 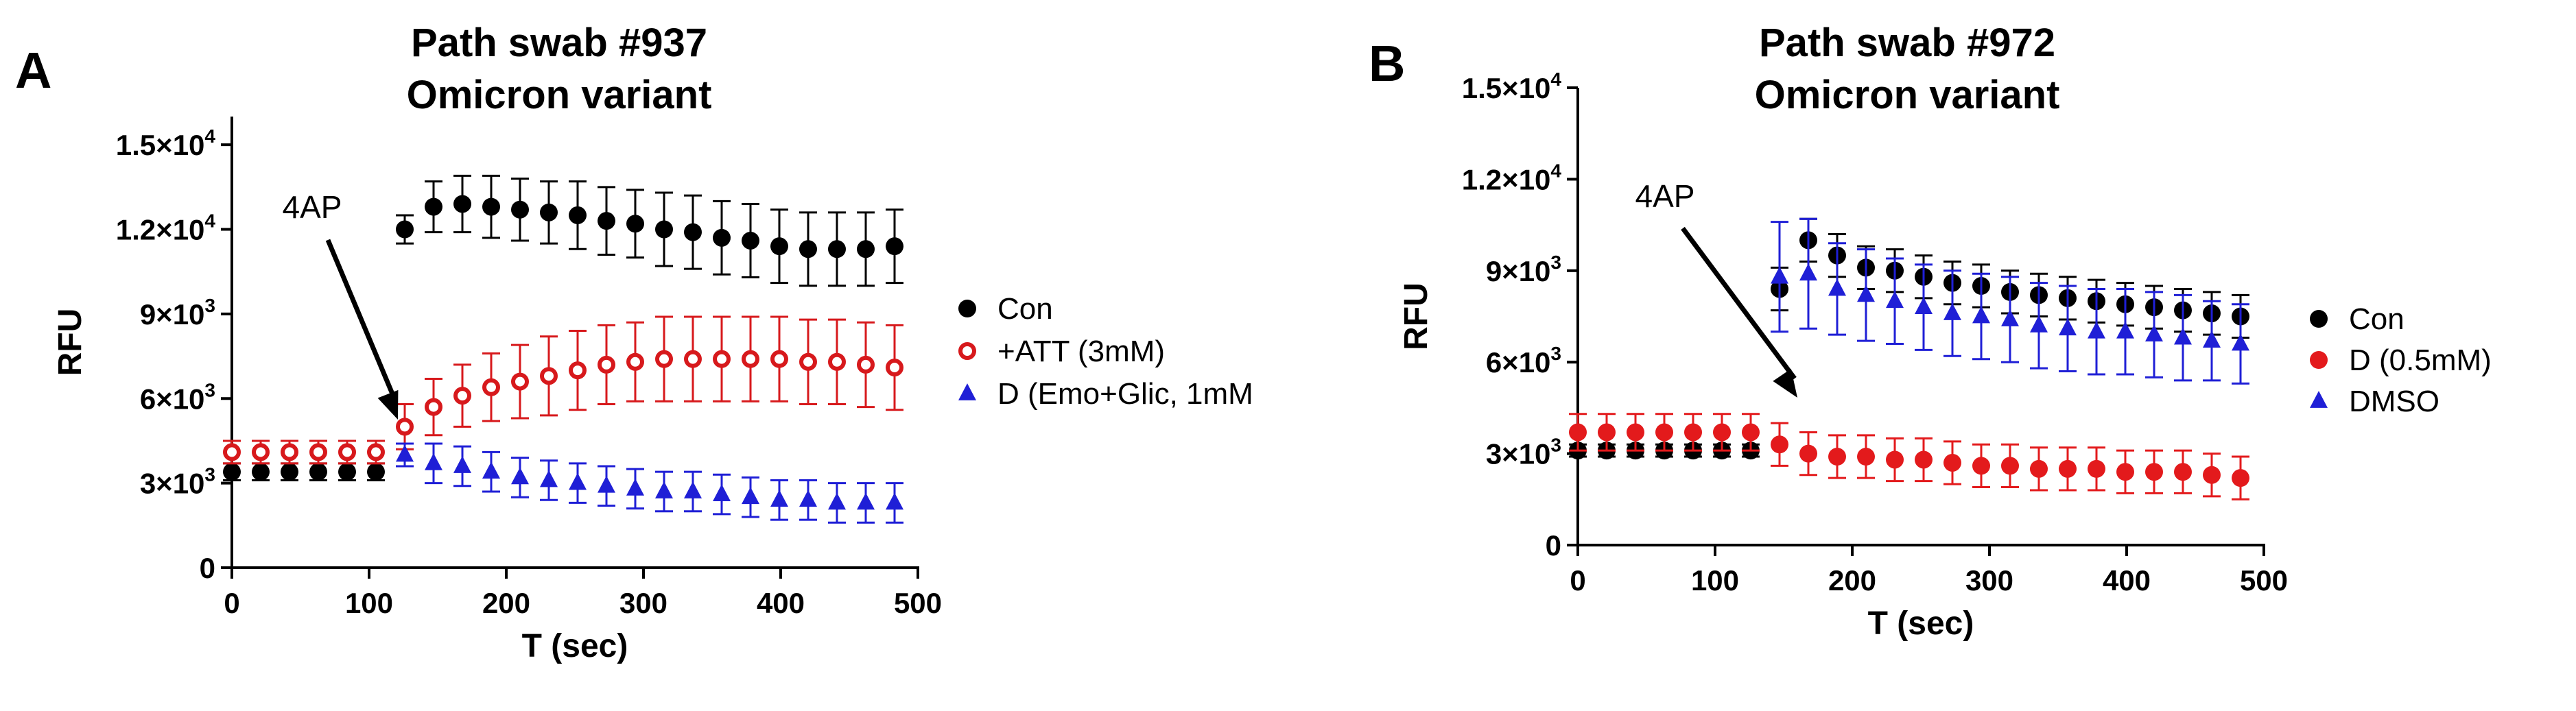 I want to click on panel-letter: A, so click(x=33, y=70).